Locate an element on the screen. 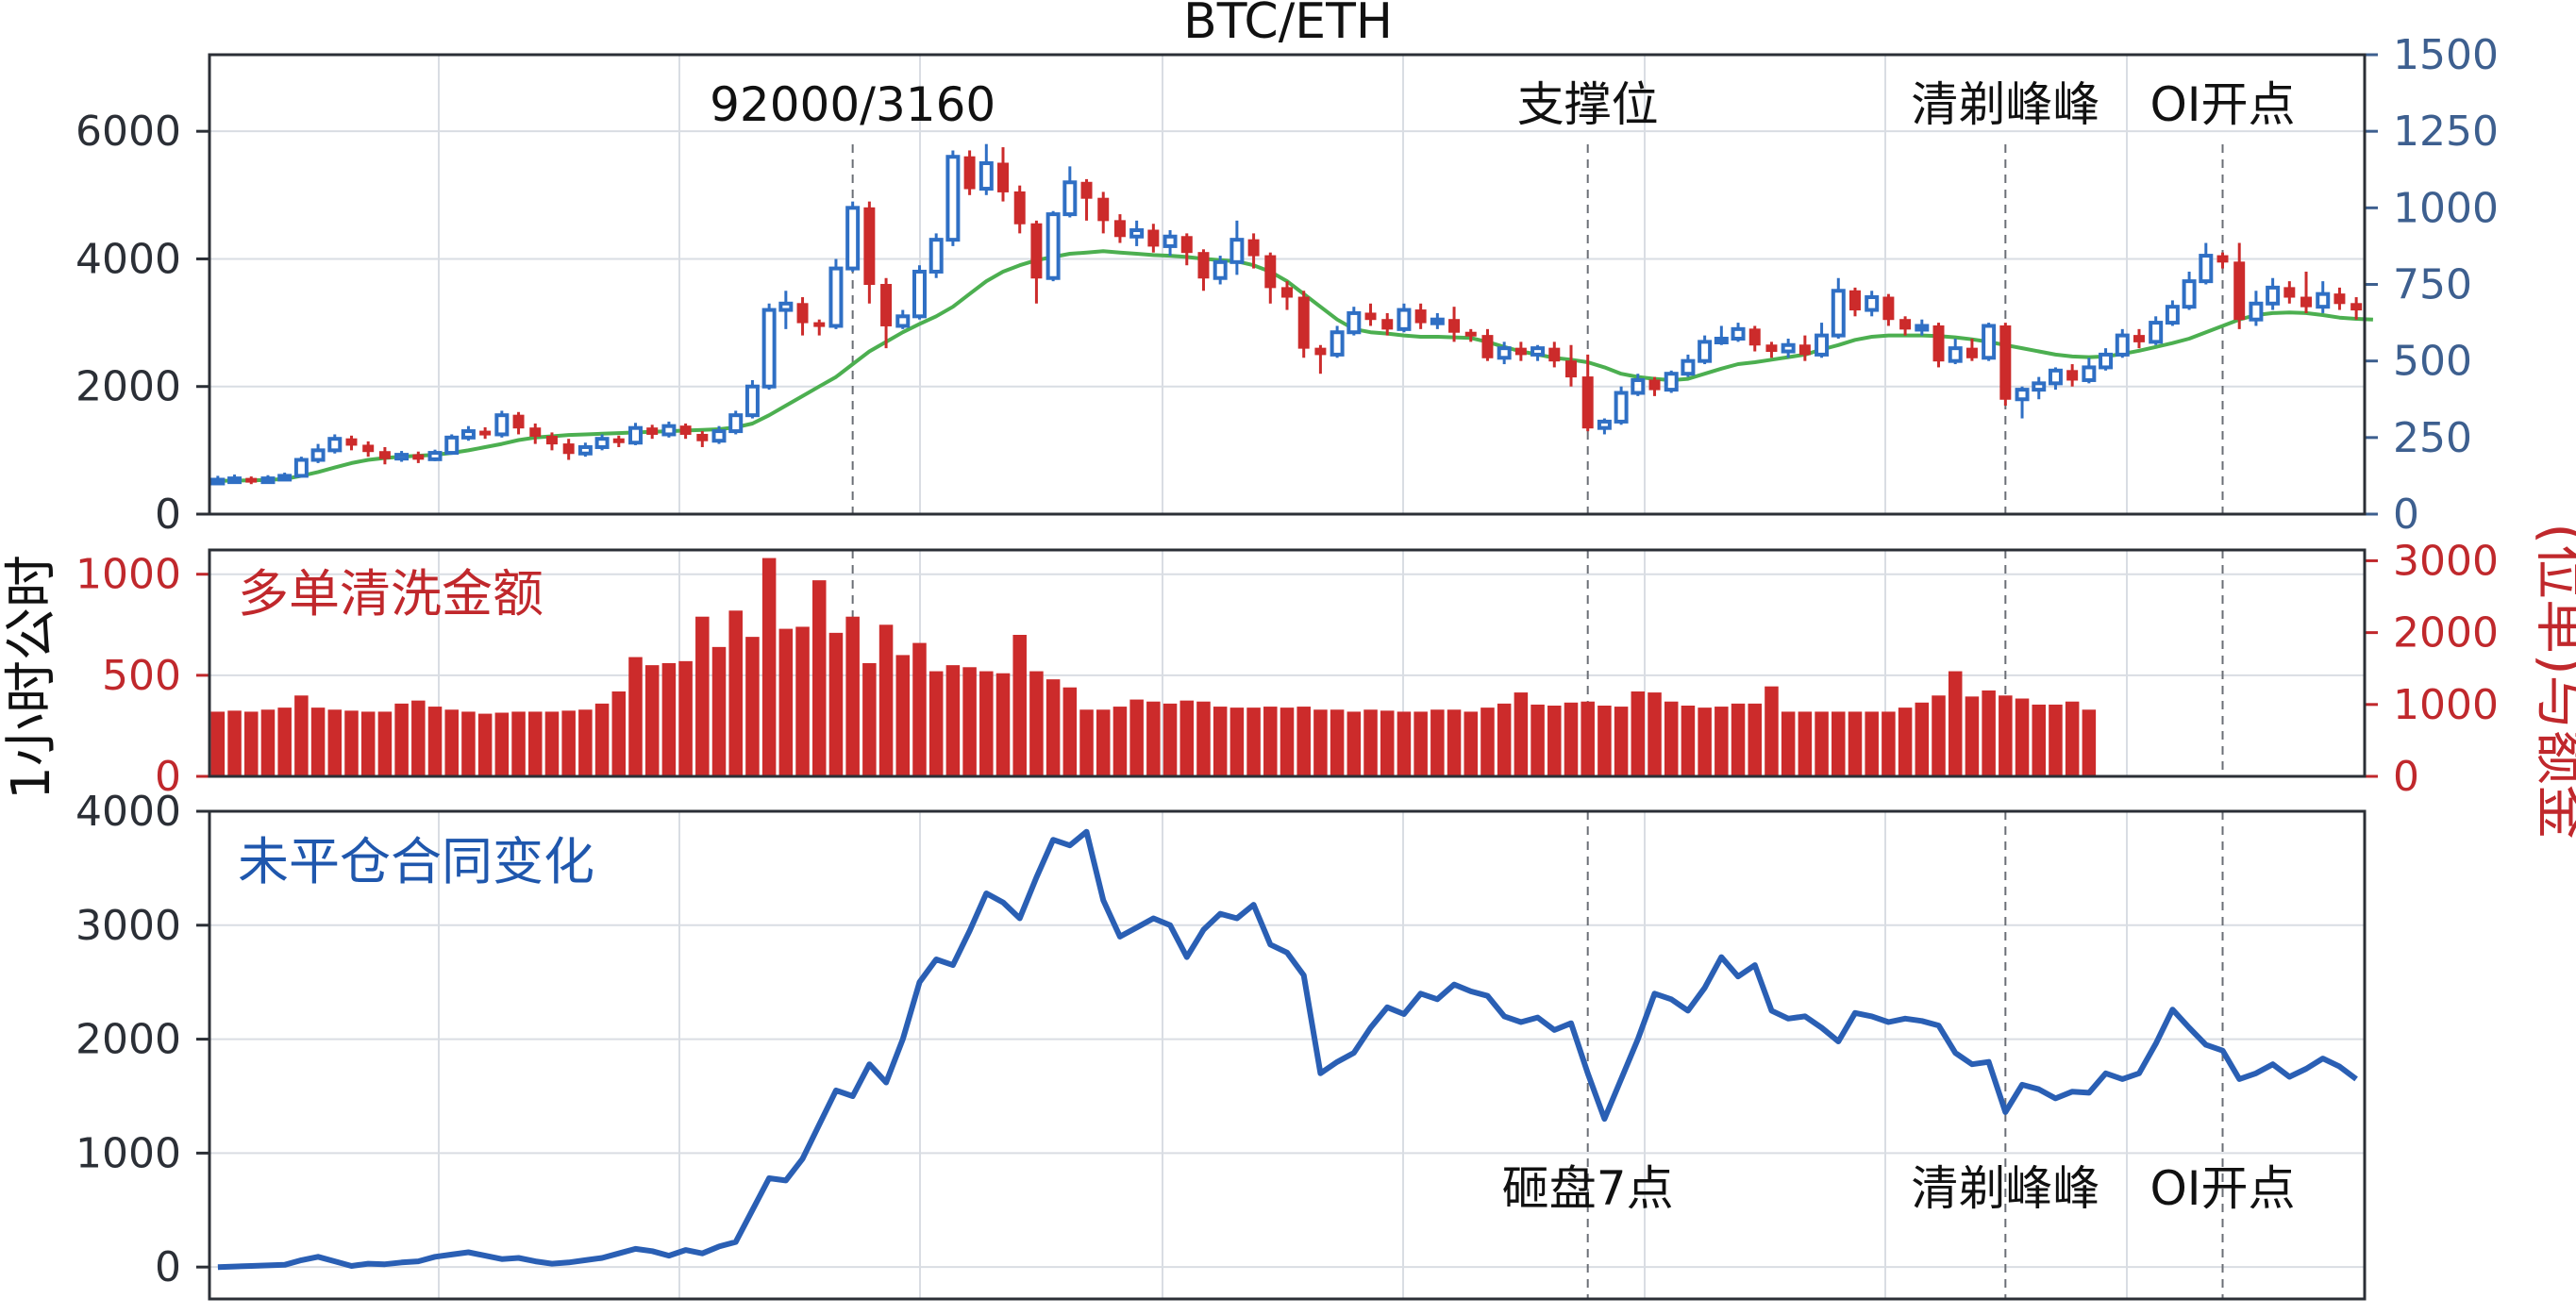  oi-annotations: 砸盘7点 清剃峰峰 OI开点 is located at coordinates (1899, 1188).